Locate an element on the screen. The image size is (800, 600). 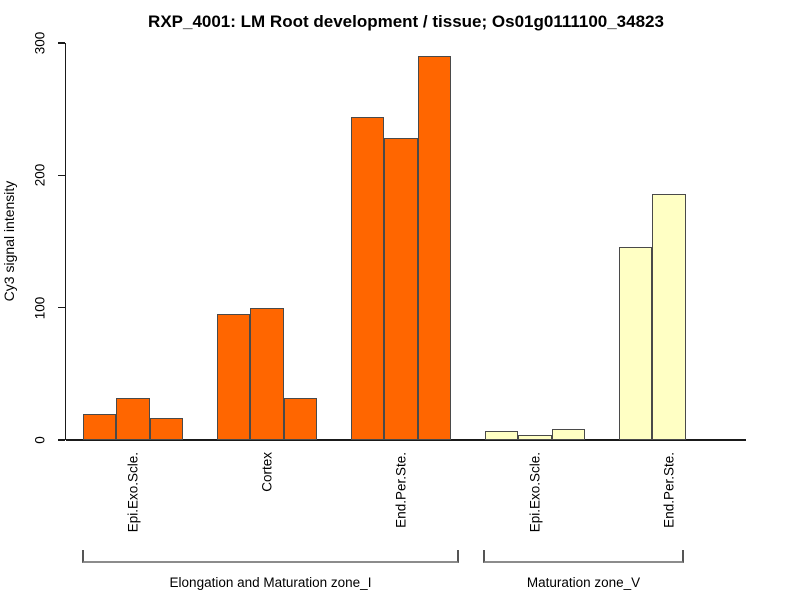
y-axis-label: Cy3 signal intensity is located at coordinates (9, 241).